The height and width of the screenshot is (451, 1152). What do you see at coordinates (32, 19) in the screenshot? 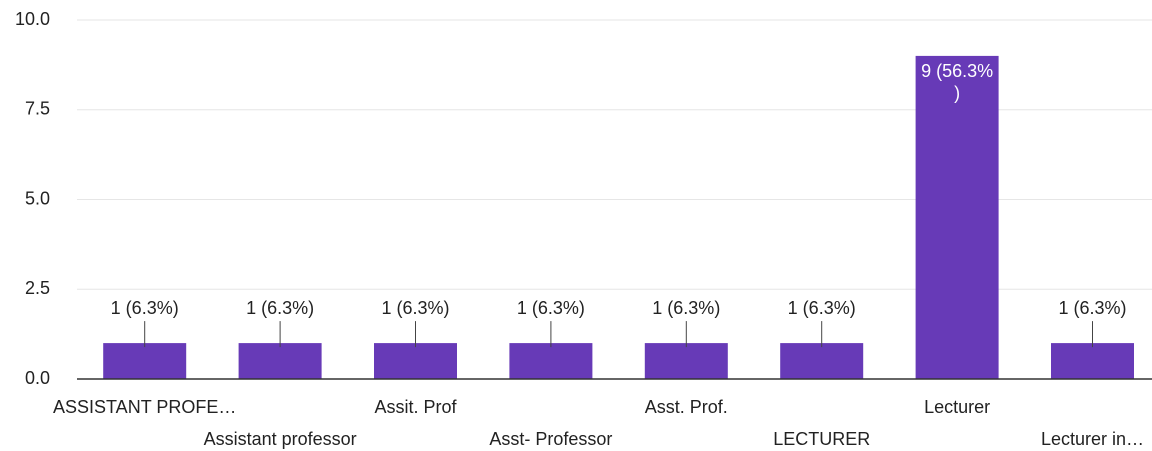
I see `y-tick-label: 10.0` at bounding box center [32, 19].